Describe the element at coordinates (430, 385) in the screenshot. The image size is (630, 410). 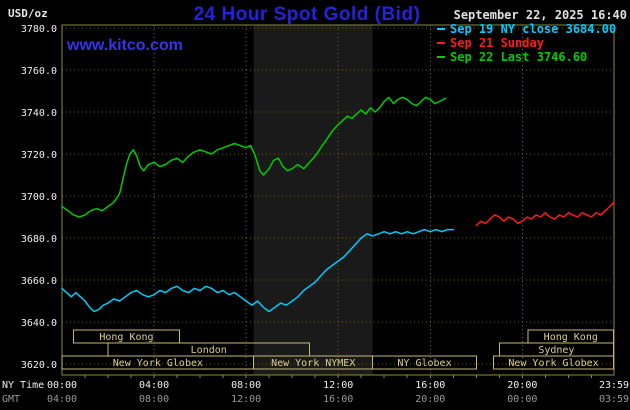
I see `ny-time-label: 16:00` at that location.